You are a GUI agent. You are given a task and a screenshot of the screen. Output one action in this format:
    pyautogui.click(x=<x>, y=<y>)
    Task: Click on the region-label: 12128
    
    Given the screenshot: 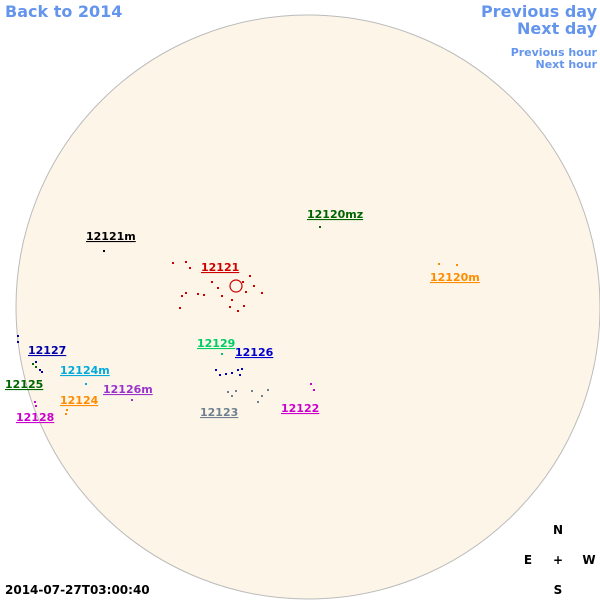 What is the action you would take?
    pyautogui.click(x=35, y=417)
    